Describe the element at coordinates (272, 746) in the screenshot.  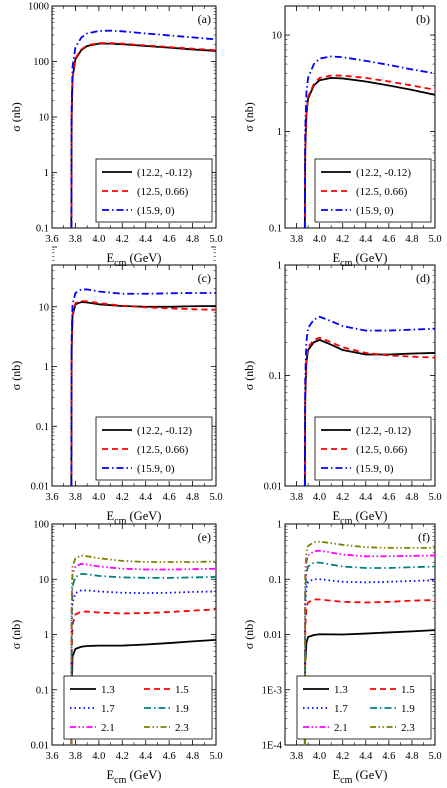
I see `y-tick-label: 1E-4` at that location.